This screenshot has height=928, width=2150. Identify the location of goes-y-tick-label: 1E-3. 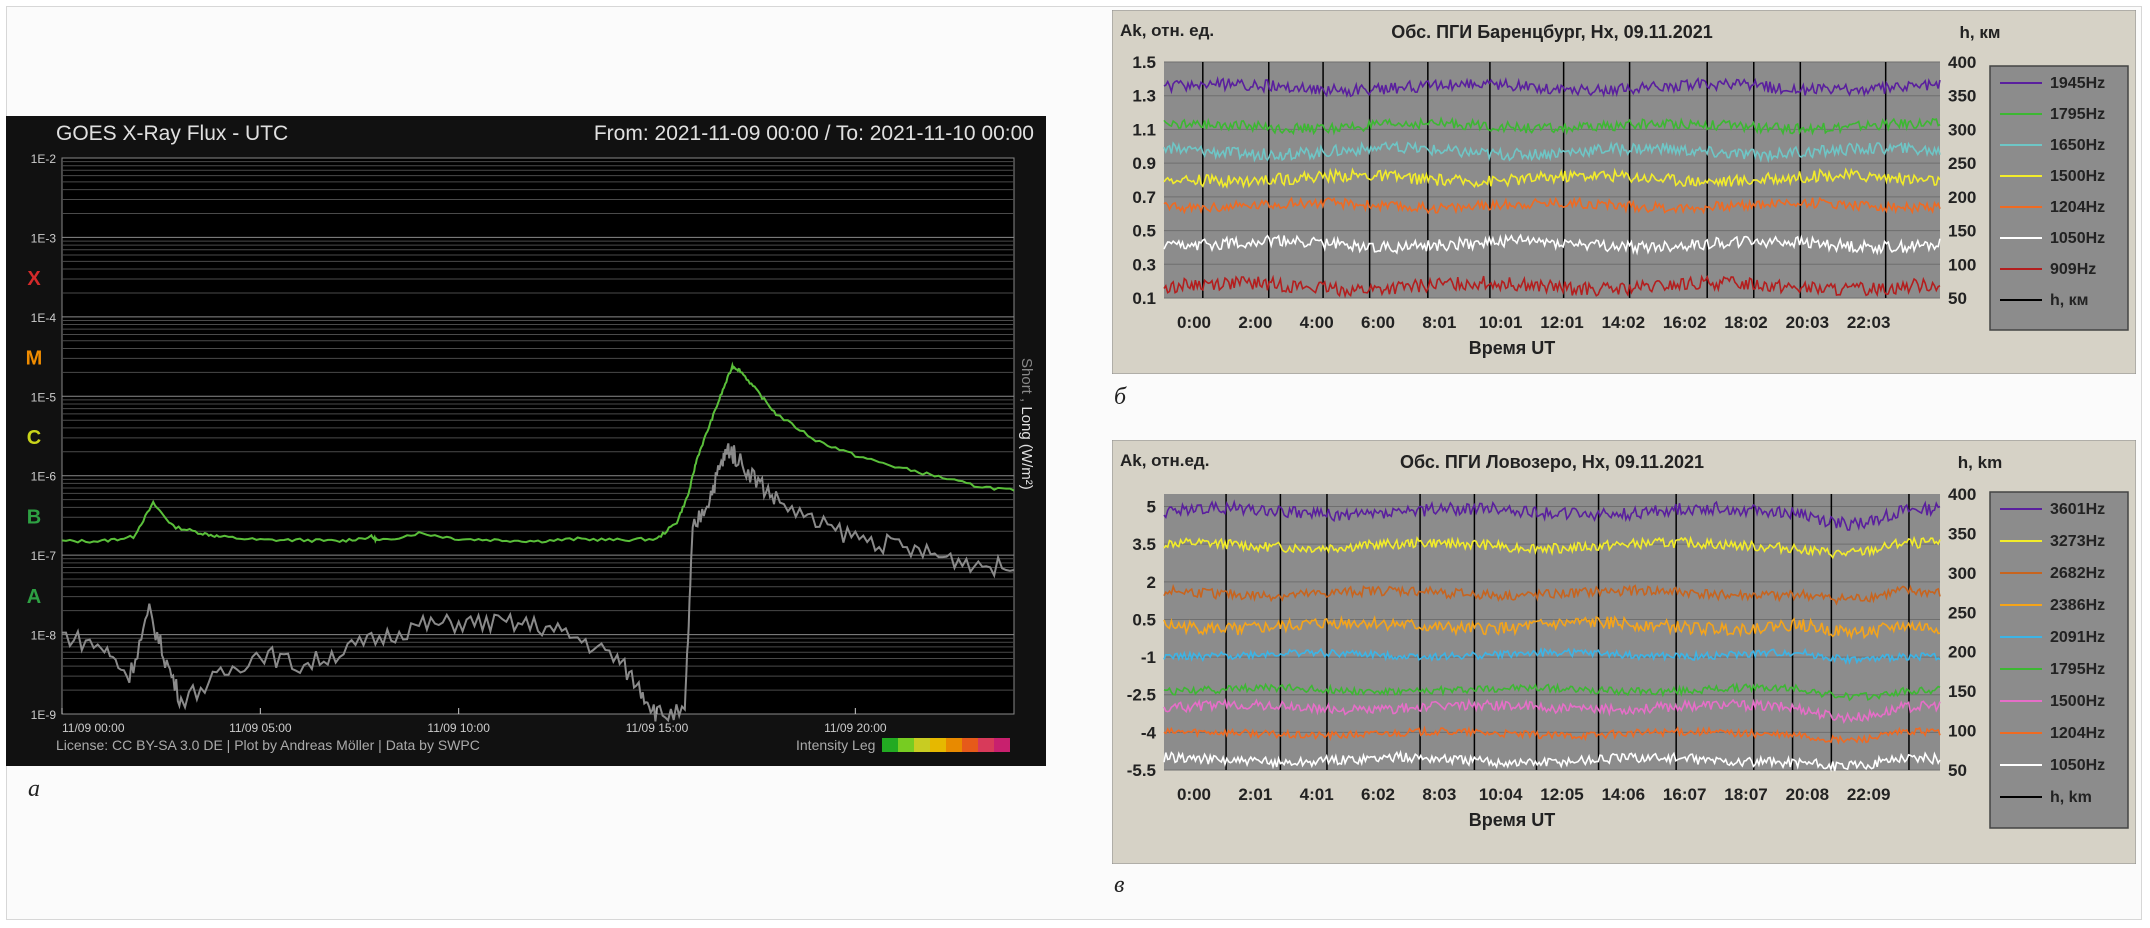
(44, 238).